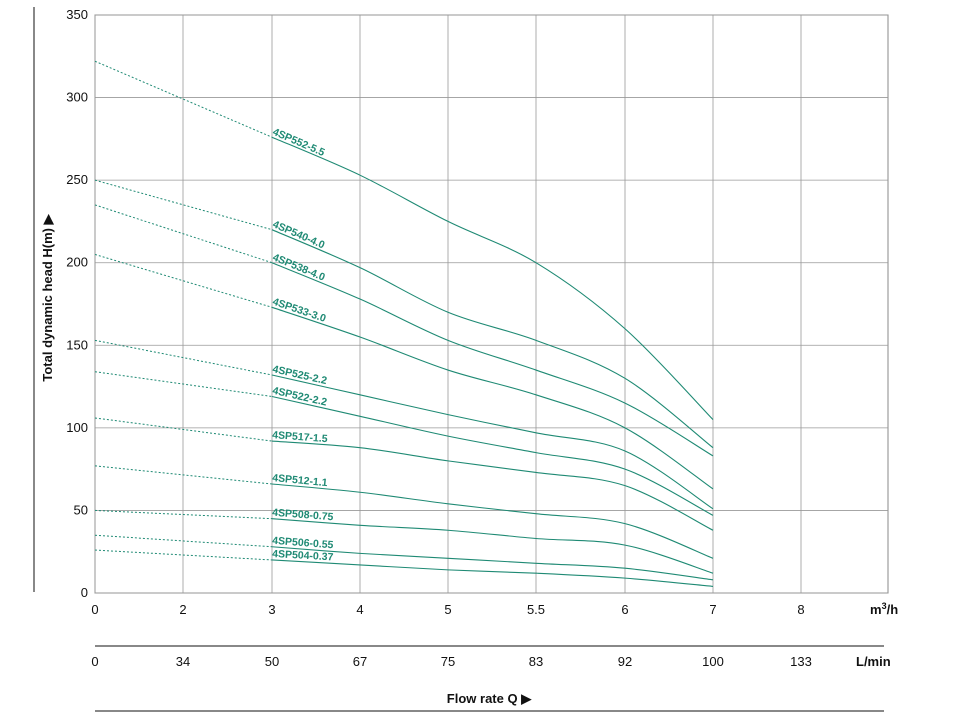 Image resolution: width=958 pixels, height=721 pixels. I want to click on y-axis-title: Total dynamic head H(m) ▶, so click(47, 297).